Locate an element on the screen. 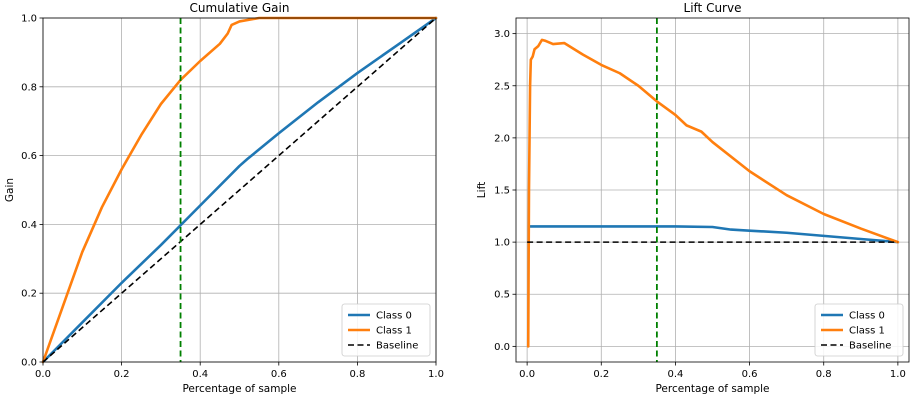 The height and width of the screenshot is (407, 916). y-tick-label: 3.0 is located at coordinates (502, 34).